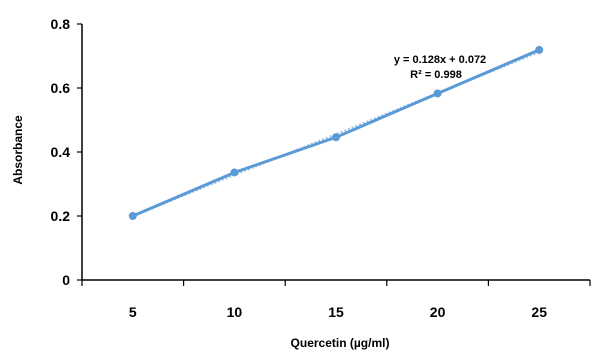  I want to click on trendline-equation: y = 0.128x + 0.072, so click(440, 60).